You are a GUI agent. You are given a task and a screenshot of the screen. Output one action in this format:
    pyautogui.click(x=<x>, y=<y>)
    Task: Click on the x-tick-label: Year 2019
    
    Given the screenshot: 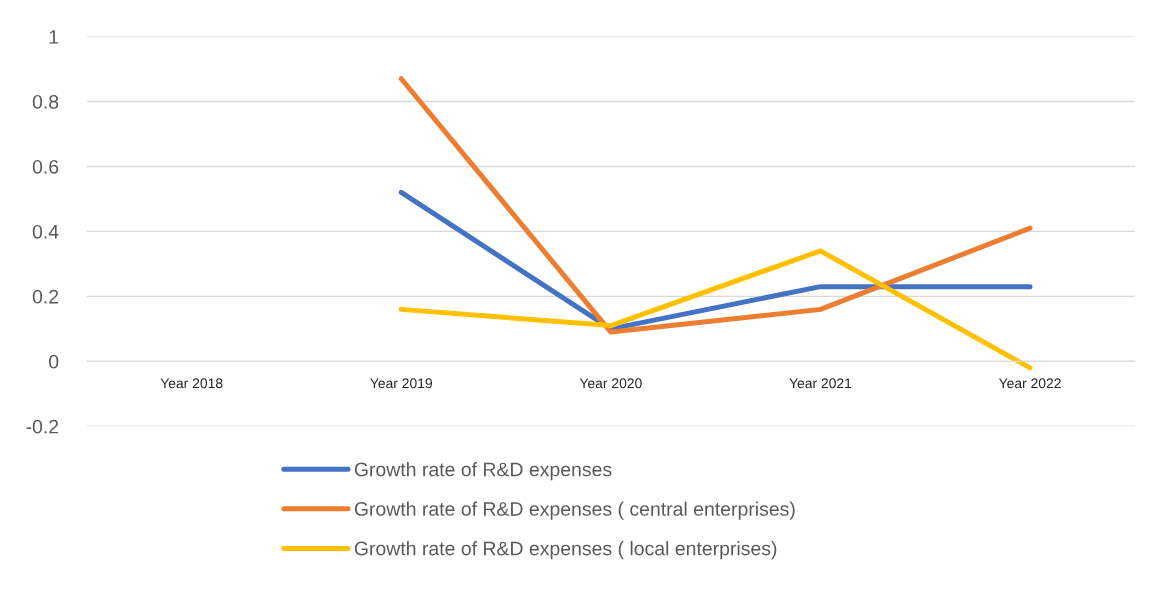 What is the action you would take?
    pyautogui.click(x=401, y=383)
    